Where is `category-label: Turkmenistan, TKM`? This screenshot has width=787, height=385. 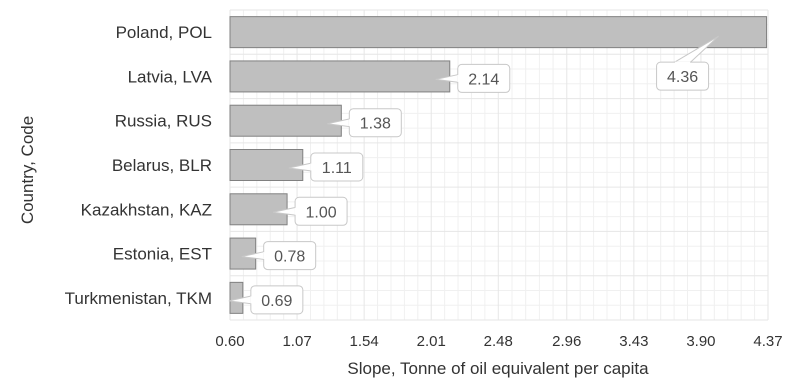
category-label: Turkmenistan, TKM is located at coordinates (138, 298).